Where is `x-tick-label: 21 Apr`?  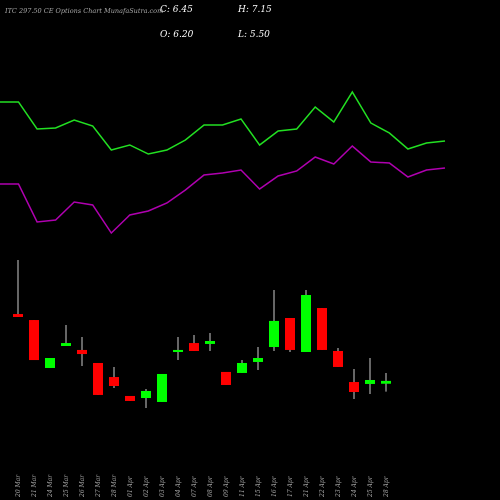 x-tick-label: 21 Apr is located at coordinates (306, 486).